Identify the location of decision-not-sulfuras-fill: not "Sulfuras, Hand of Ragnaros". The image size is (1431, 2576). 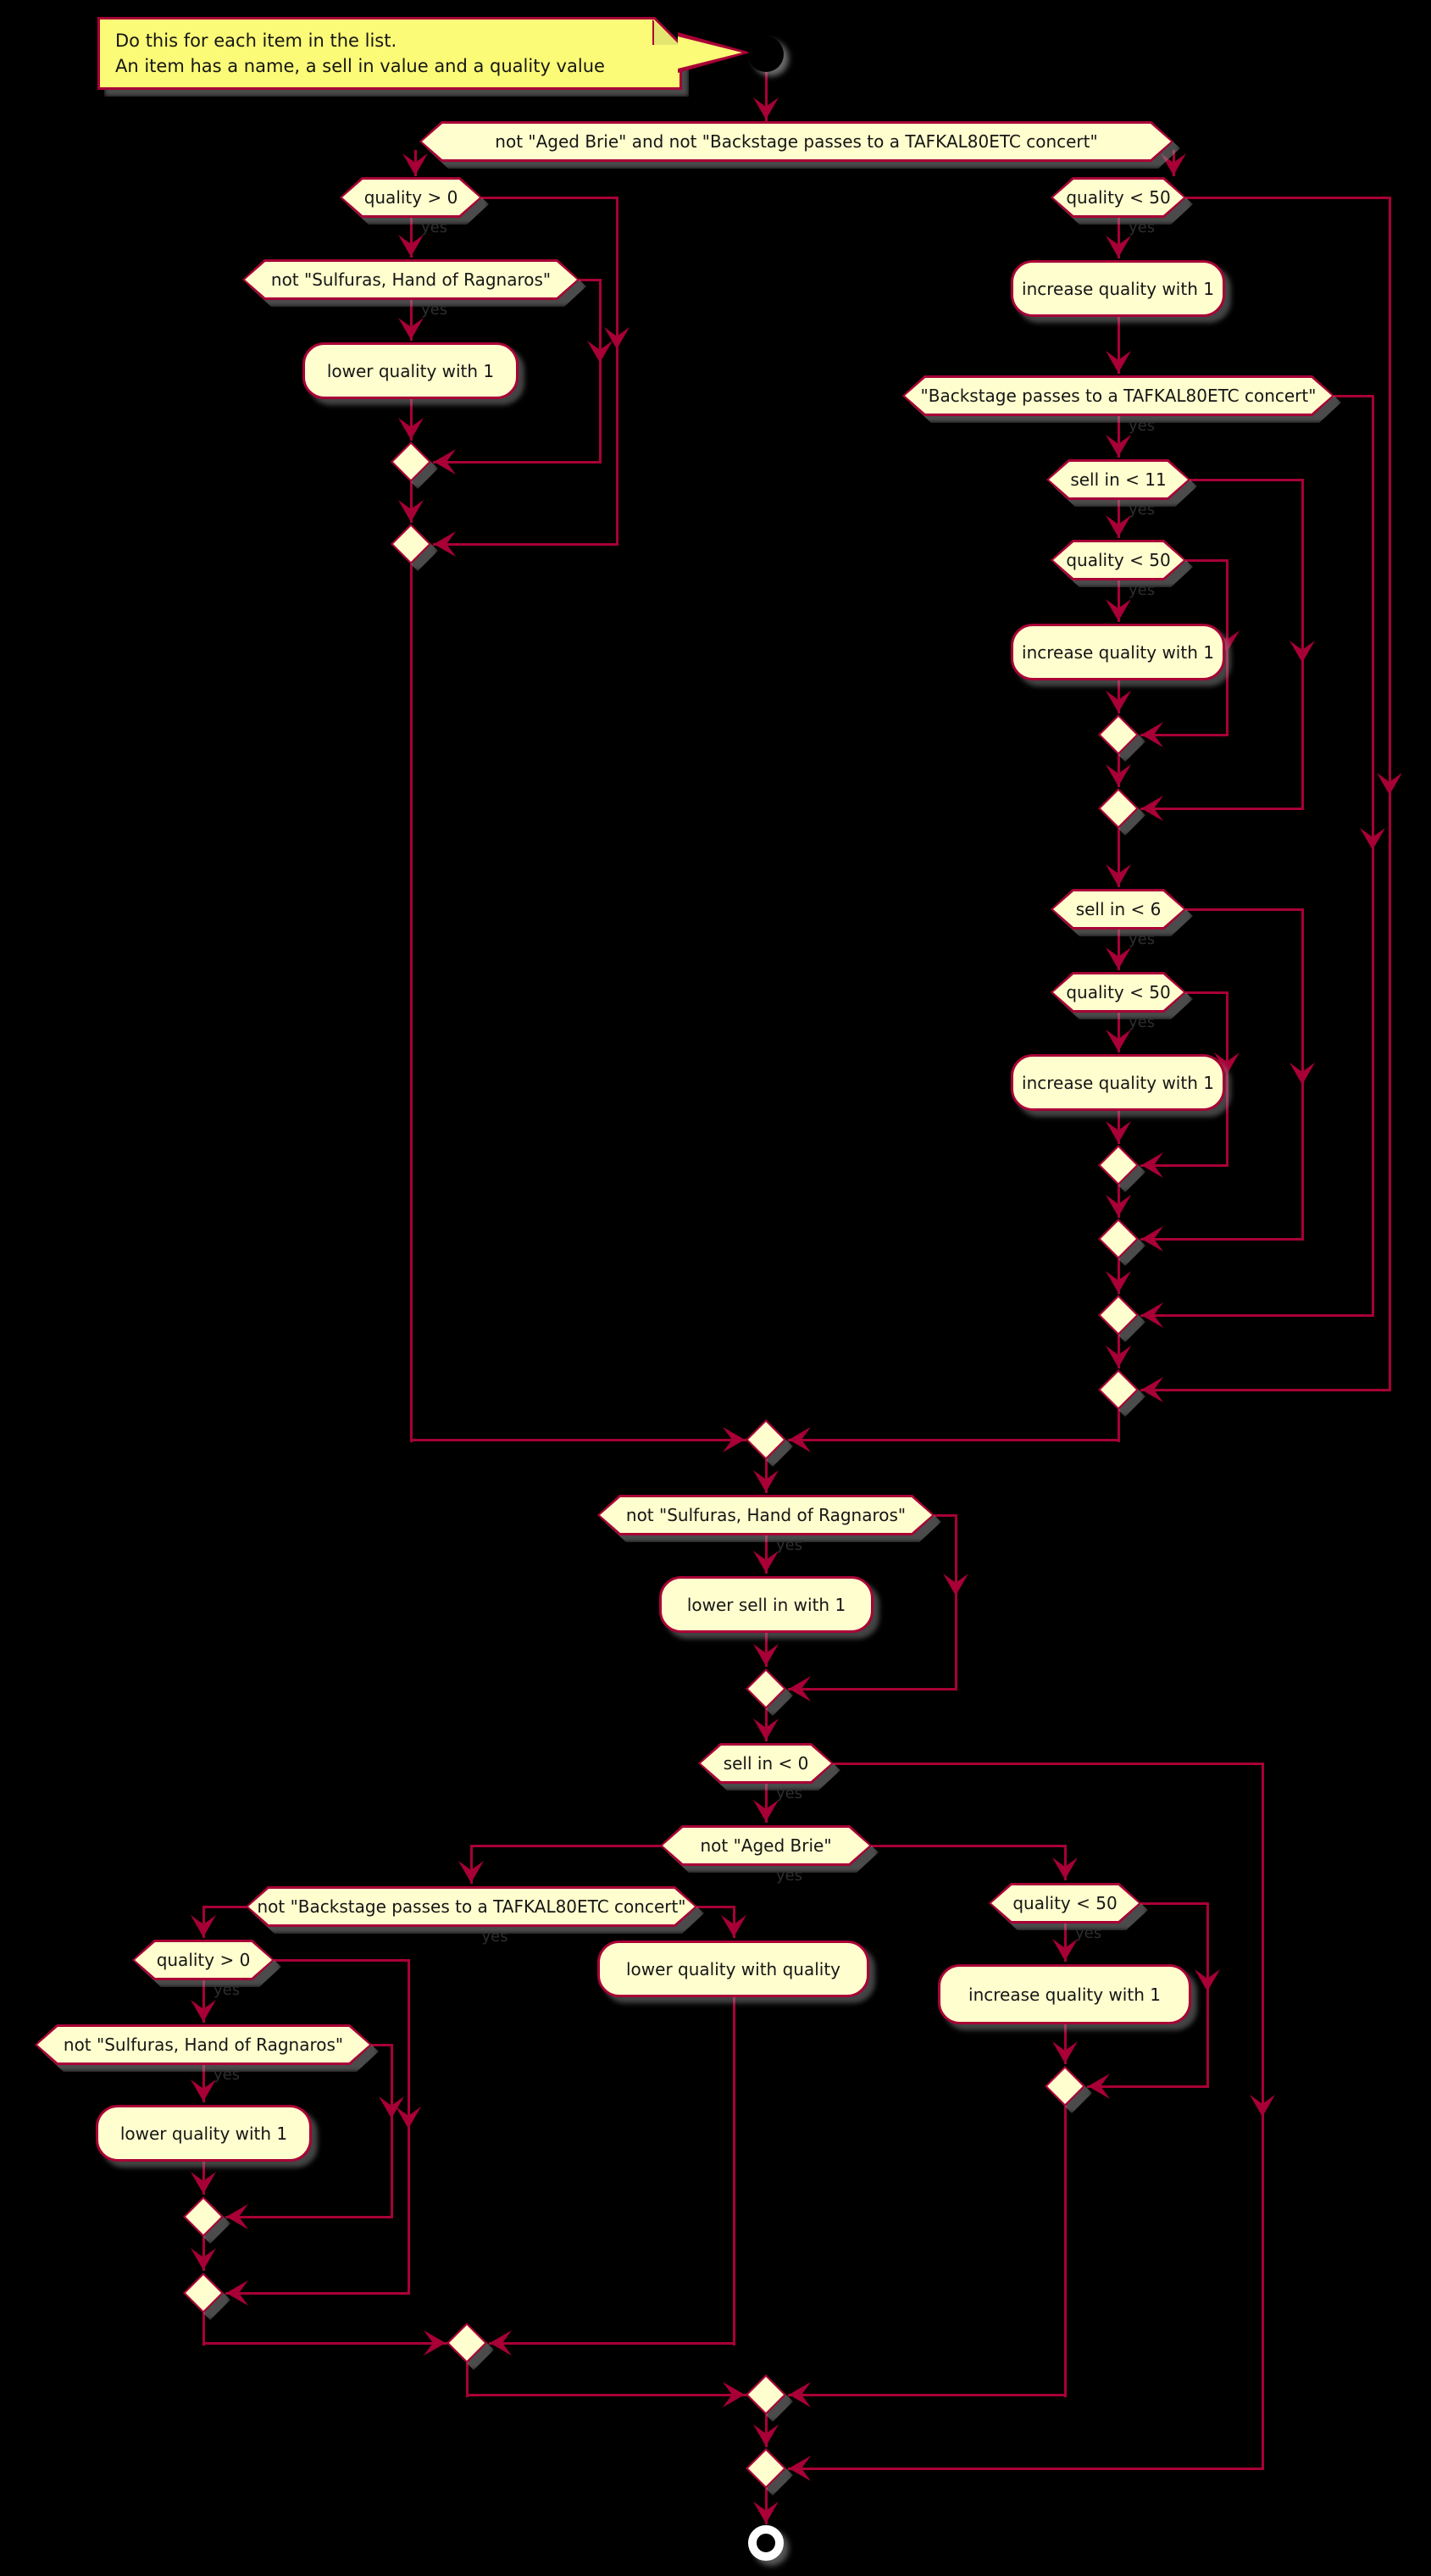
(411, 279).